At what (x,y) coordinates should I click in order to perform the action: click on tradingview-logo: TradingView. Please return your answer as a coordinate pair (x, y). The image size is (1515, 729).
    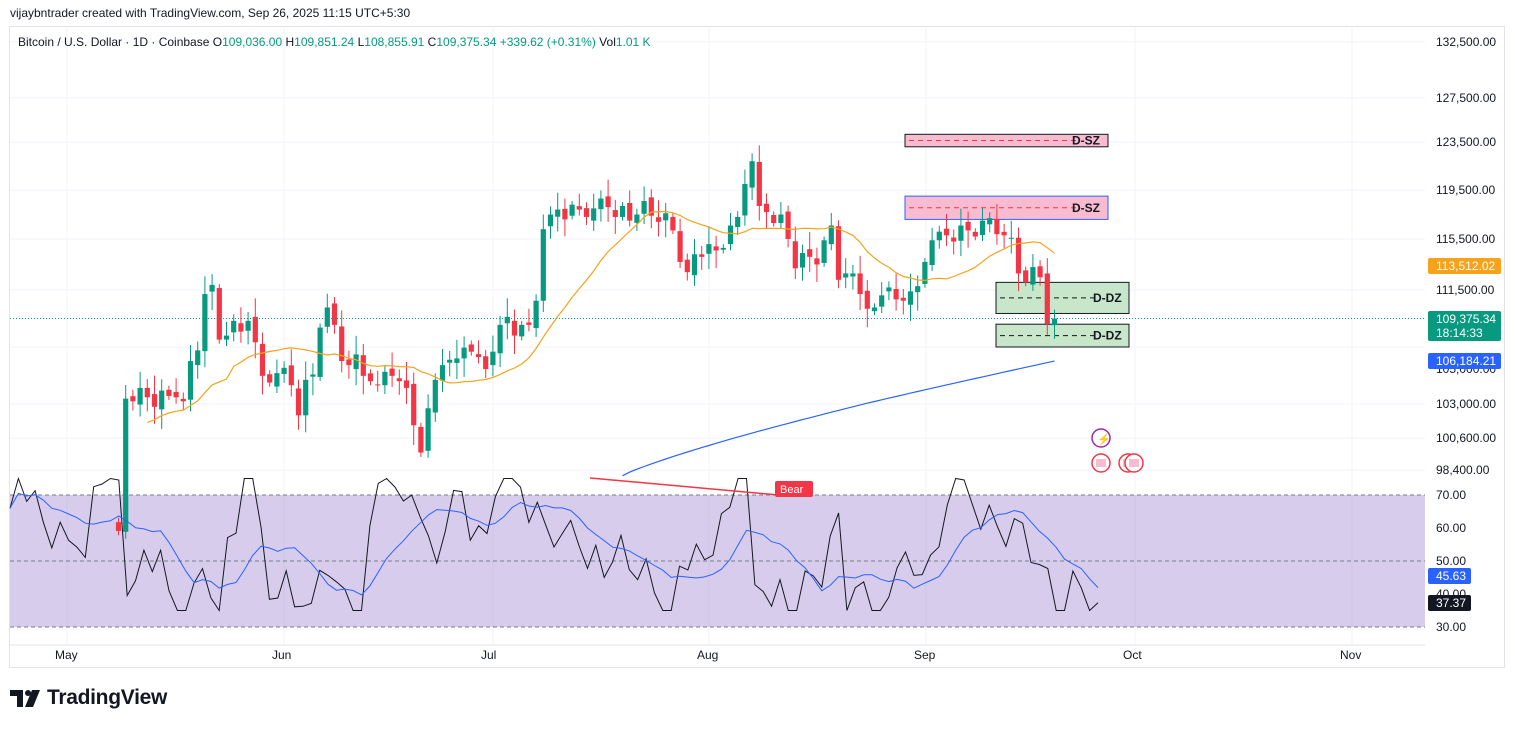
    Looking at the image, I should click on (88, 698).